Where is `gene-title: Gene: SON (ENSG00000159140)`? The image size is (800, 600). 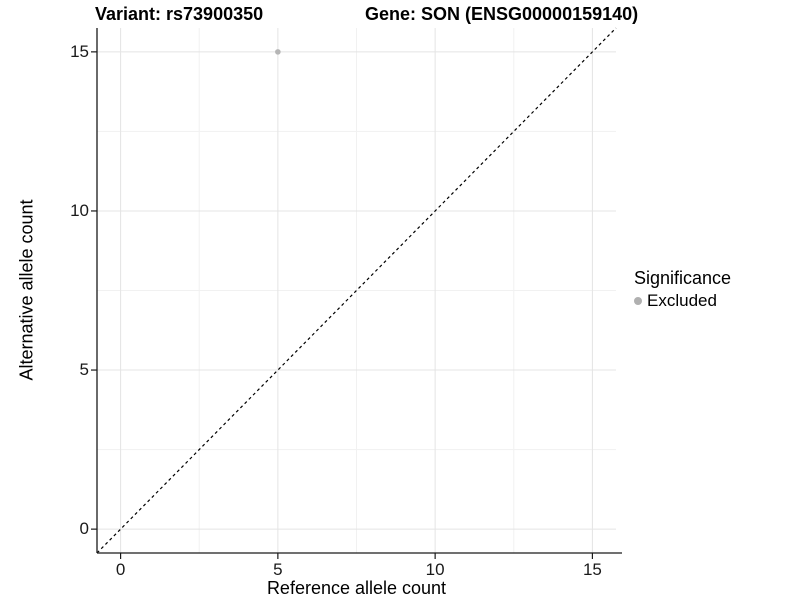 gene-title: Gene: SON (ENSG00000159140) is located at coordinates (502, 14).